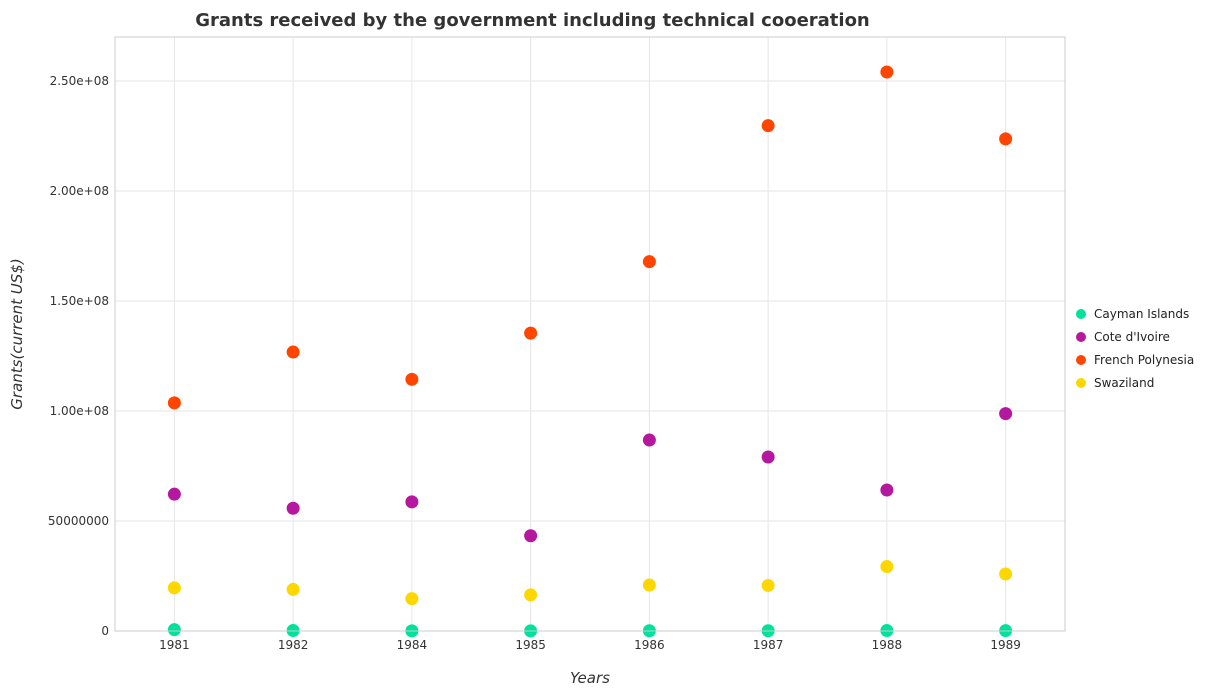 This screenshot has width=1228, height=700. What do you see at coordinates (590, 645) in the screenshot?
I see `x-tick-labels: 1981 1982 1984 1985 1986 1987 1988 1989` at bounding box center [590, 645].